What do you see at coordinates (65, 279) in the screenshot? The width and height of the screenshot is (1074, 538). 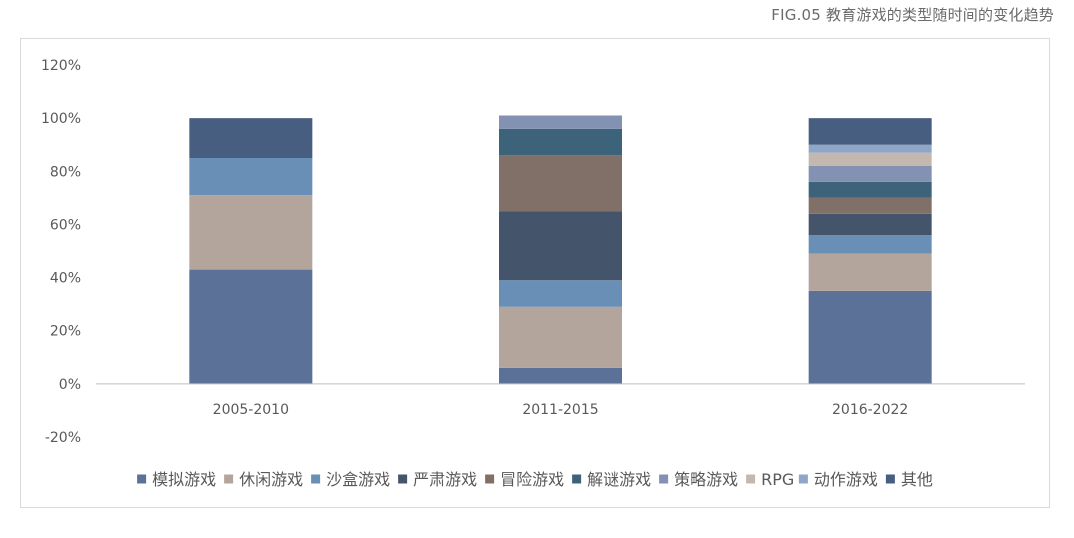 I see `y-tick-label: 40%` at bounding box center [65, 279].